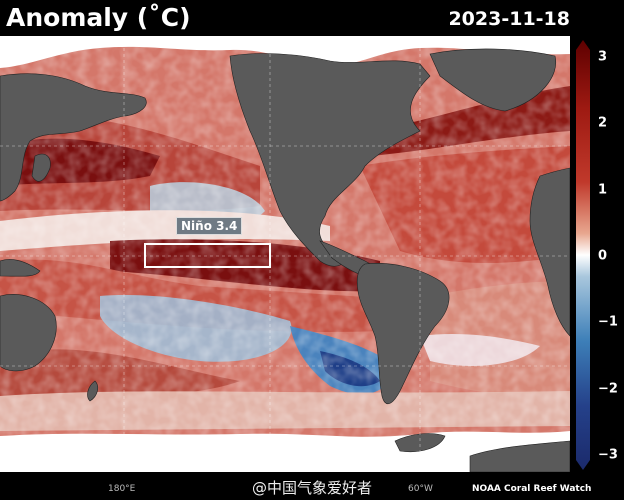  I want to click on watermark-text: @中国气象爱好者, so click(312, 488).